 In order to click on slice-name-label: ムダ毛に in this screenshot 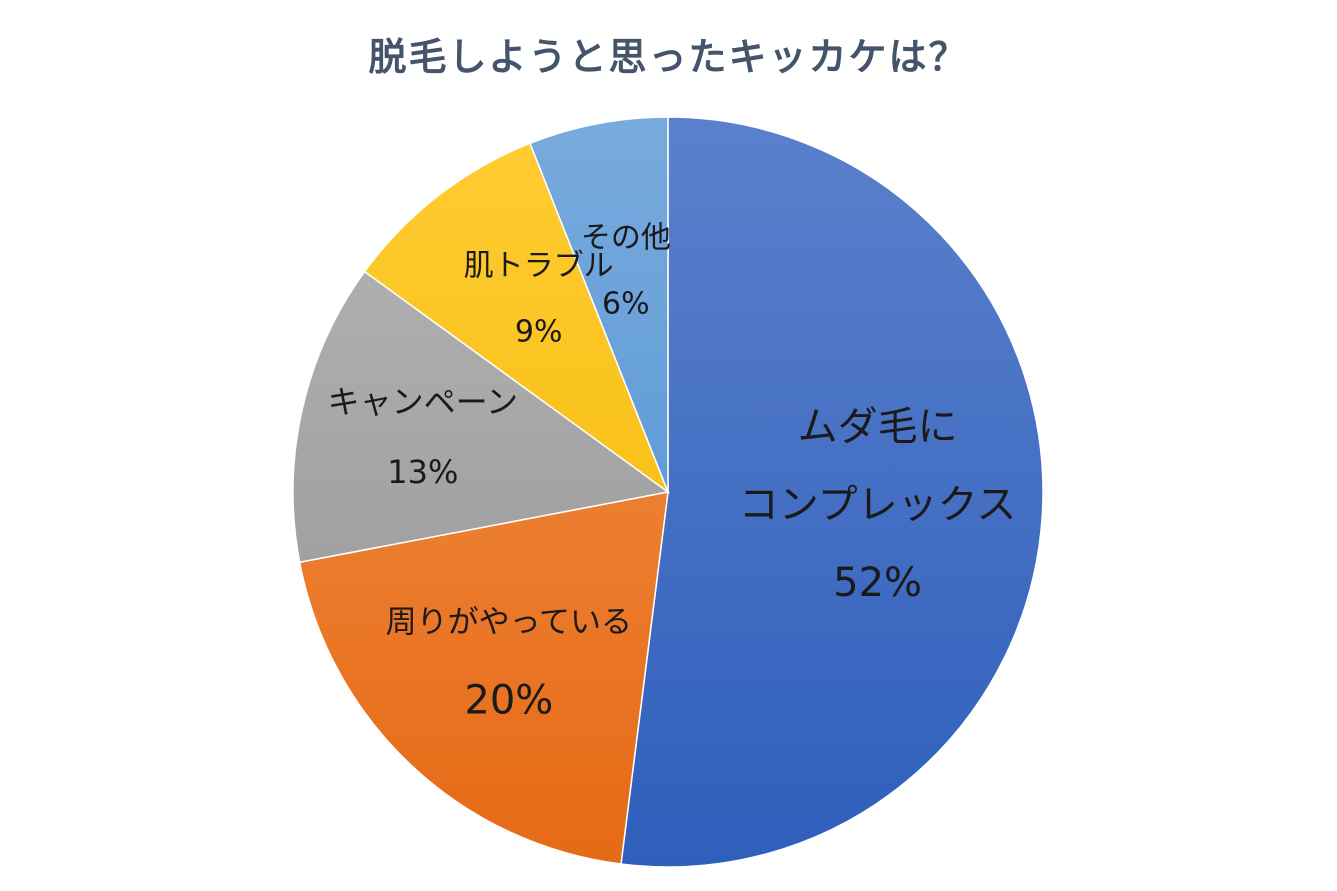, I will do `click(878, 427)`.